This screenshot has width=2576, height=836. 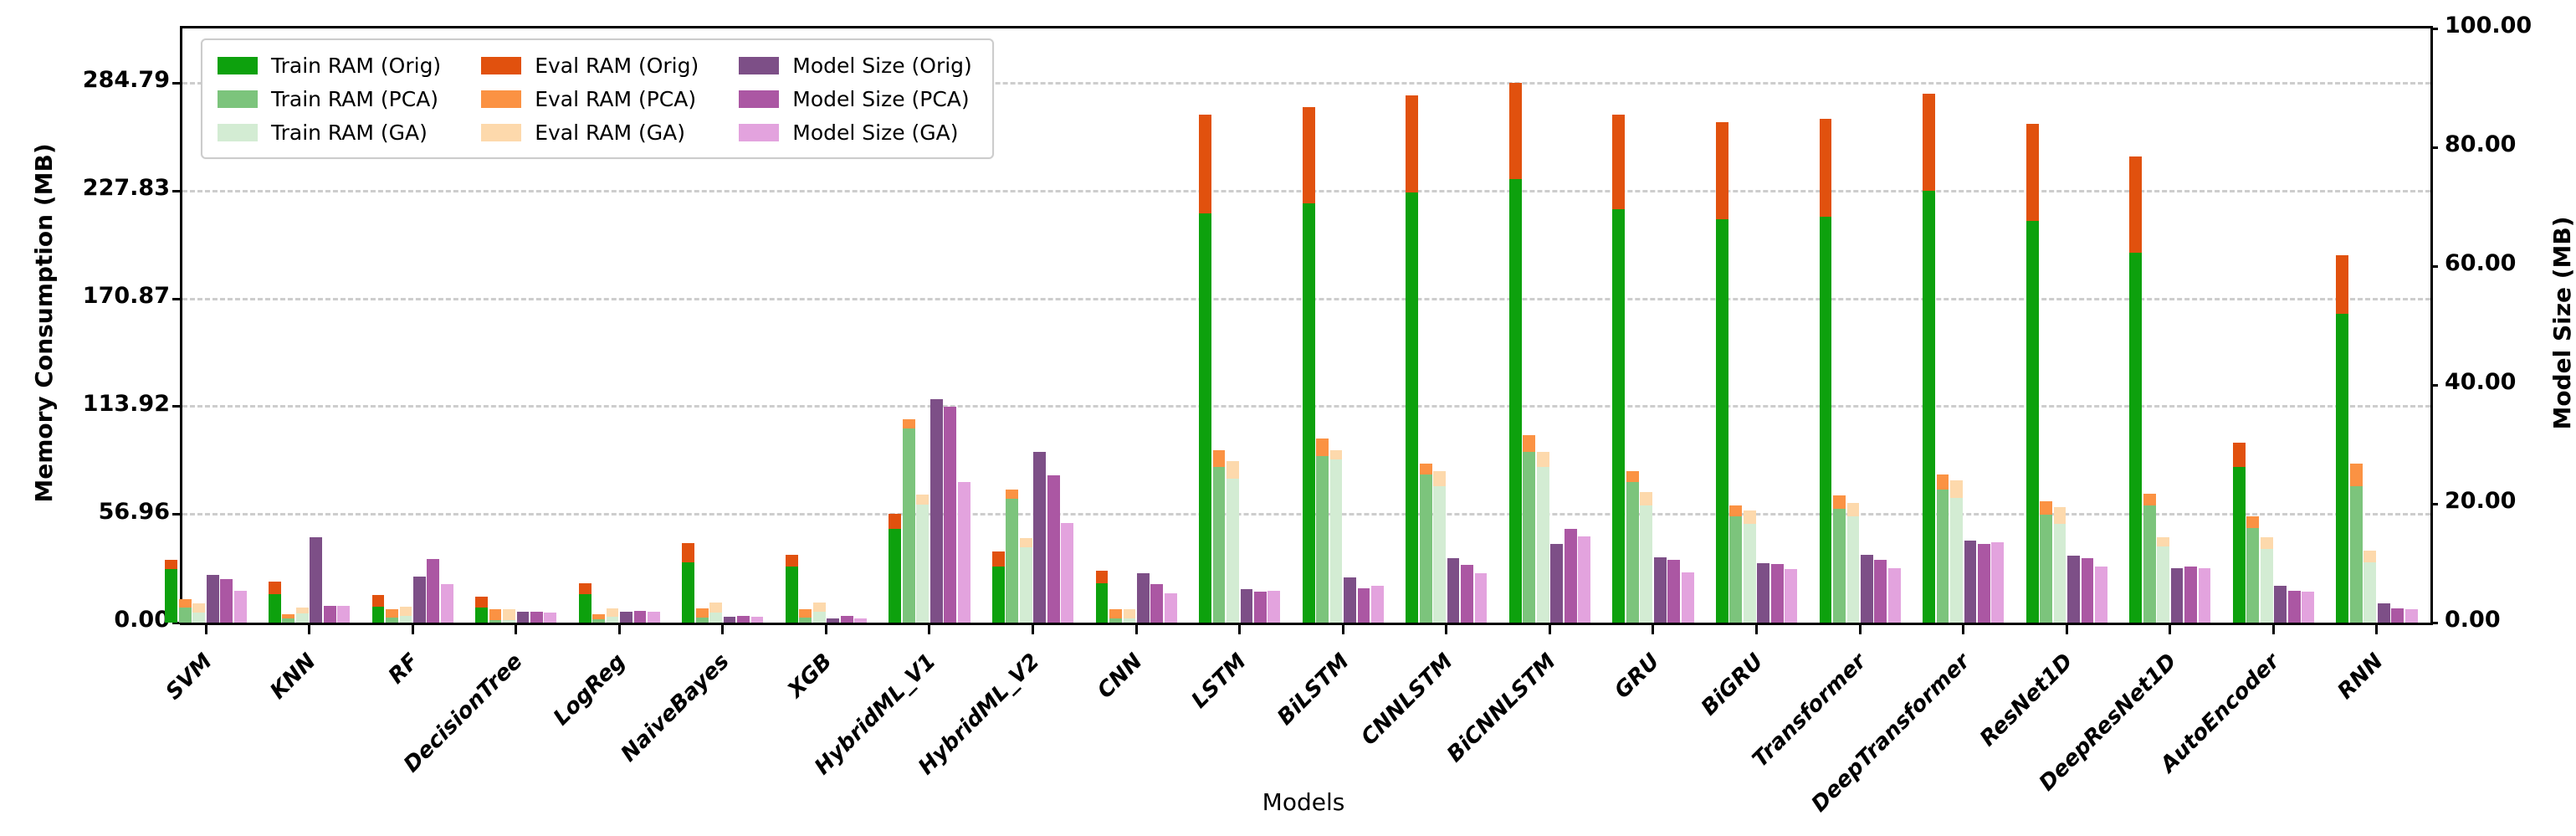 What do you see at coordinates (876, 132) in the screenshot?
I see `legend-label: Model Size (GA)` at bounding box center [876, 132].